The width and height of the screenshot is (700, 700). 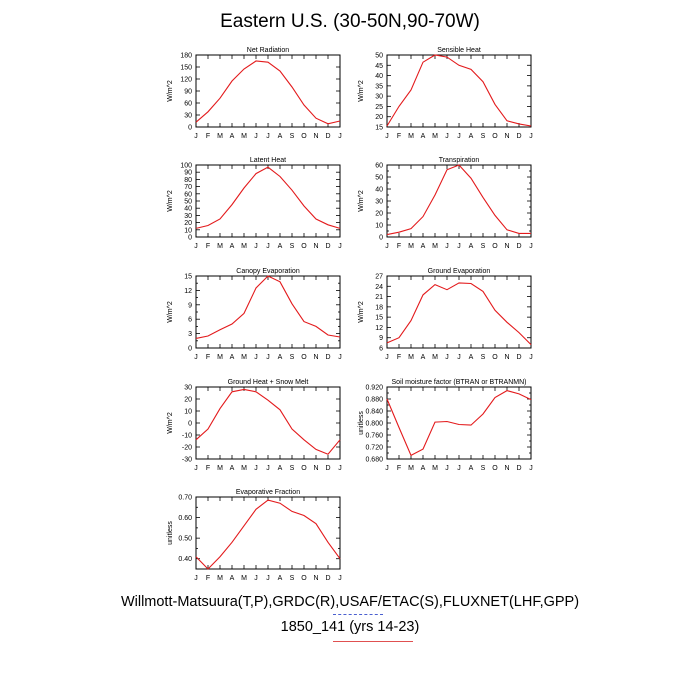 What do you see at coordinates (188, 173) in the screenshot?
I see `y-tick-label: 90` at bounding box center [188, 173].